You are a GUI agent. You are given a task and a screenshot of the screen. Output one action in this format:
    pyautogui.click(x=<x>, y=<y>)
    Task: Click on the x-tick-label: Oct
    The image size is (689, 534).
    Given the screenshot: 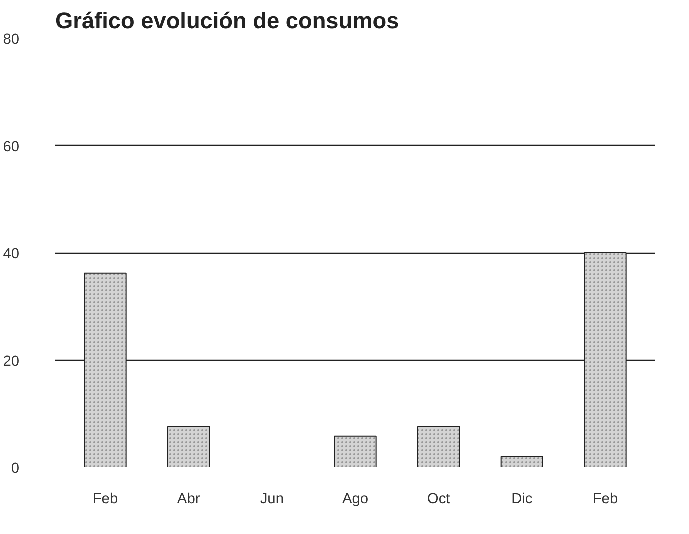 What is the action you would take?
    pyautogui.click(x=438, y=500)
    